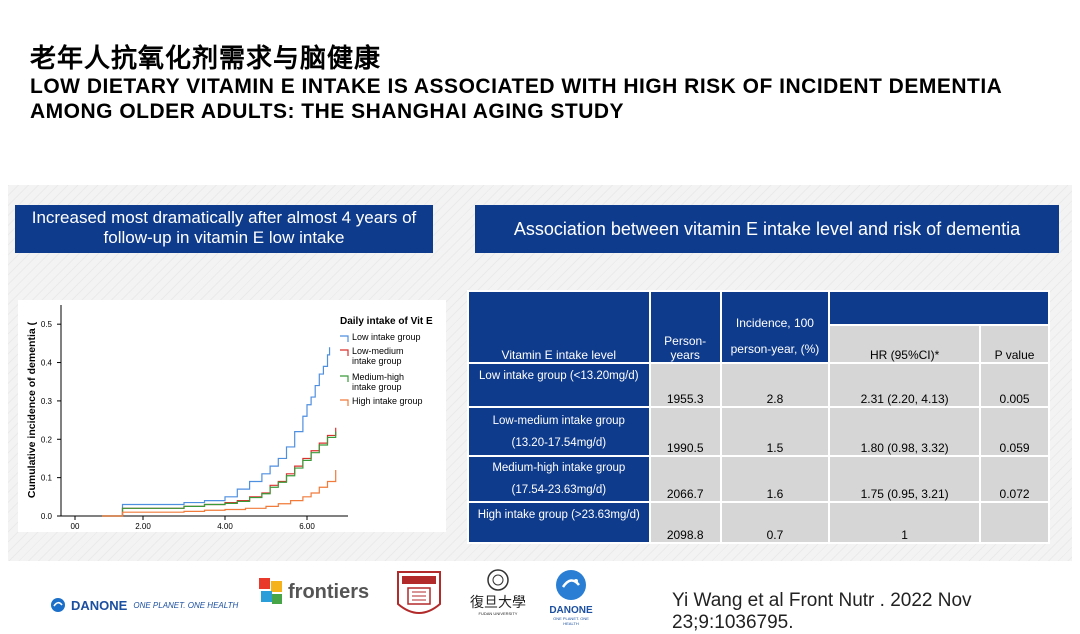 The image size is (1080, 634). Describe the element at coordinates (1014, 522) in the screenshot. I see `cell-p` at that location.